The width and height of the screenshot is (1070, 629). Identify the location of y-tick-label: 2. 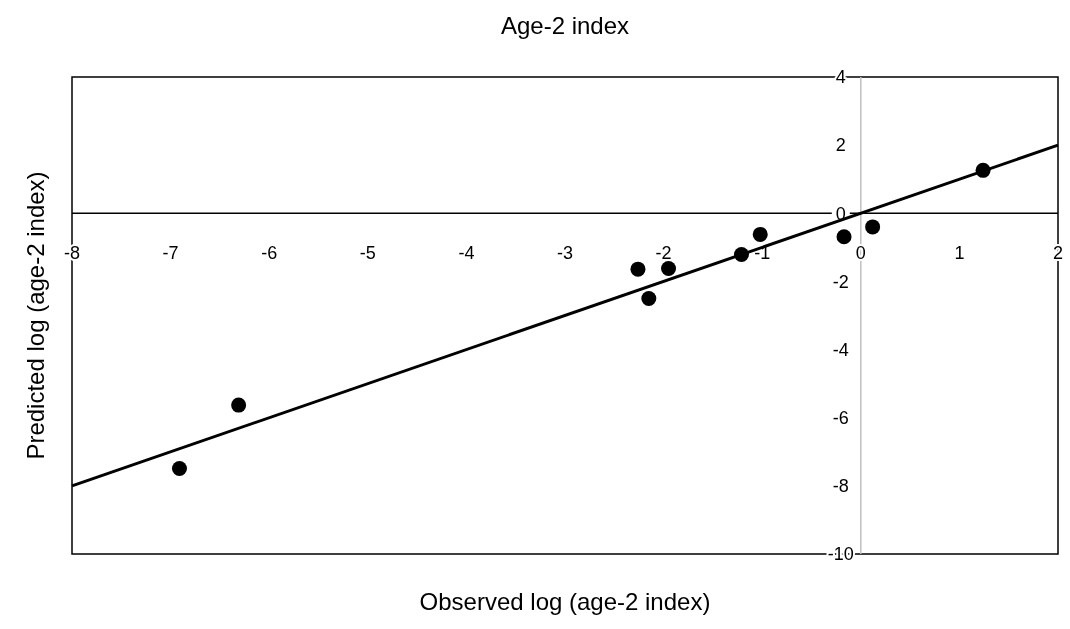
(840, 145).